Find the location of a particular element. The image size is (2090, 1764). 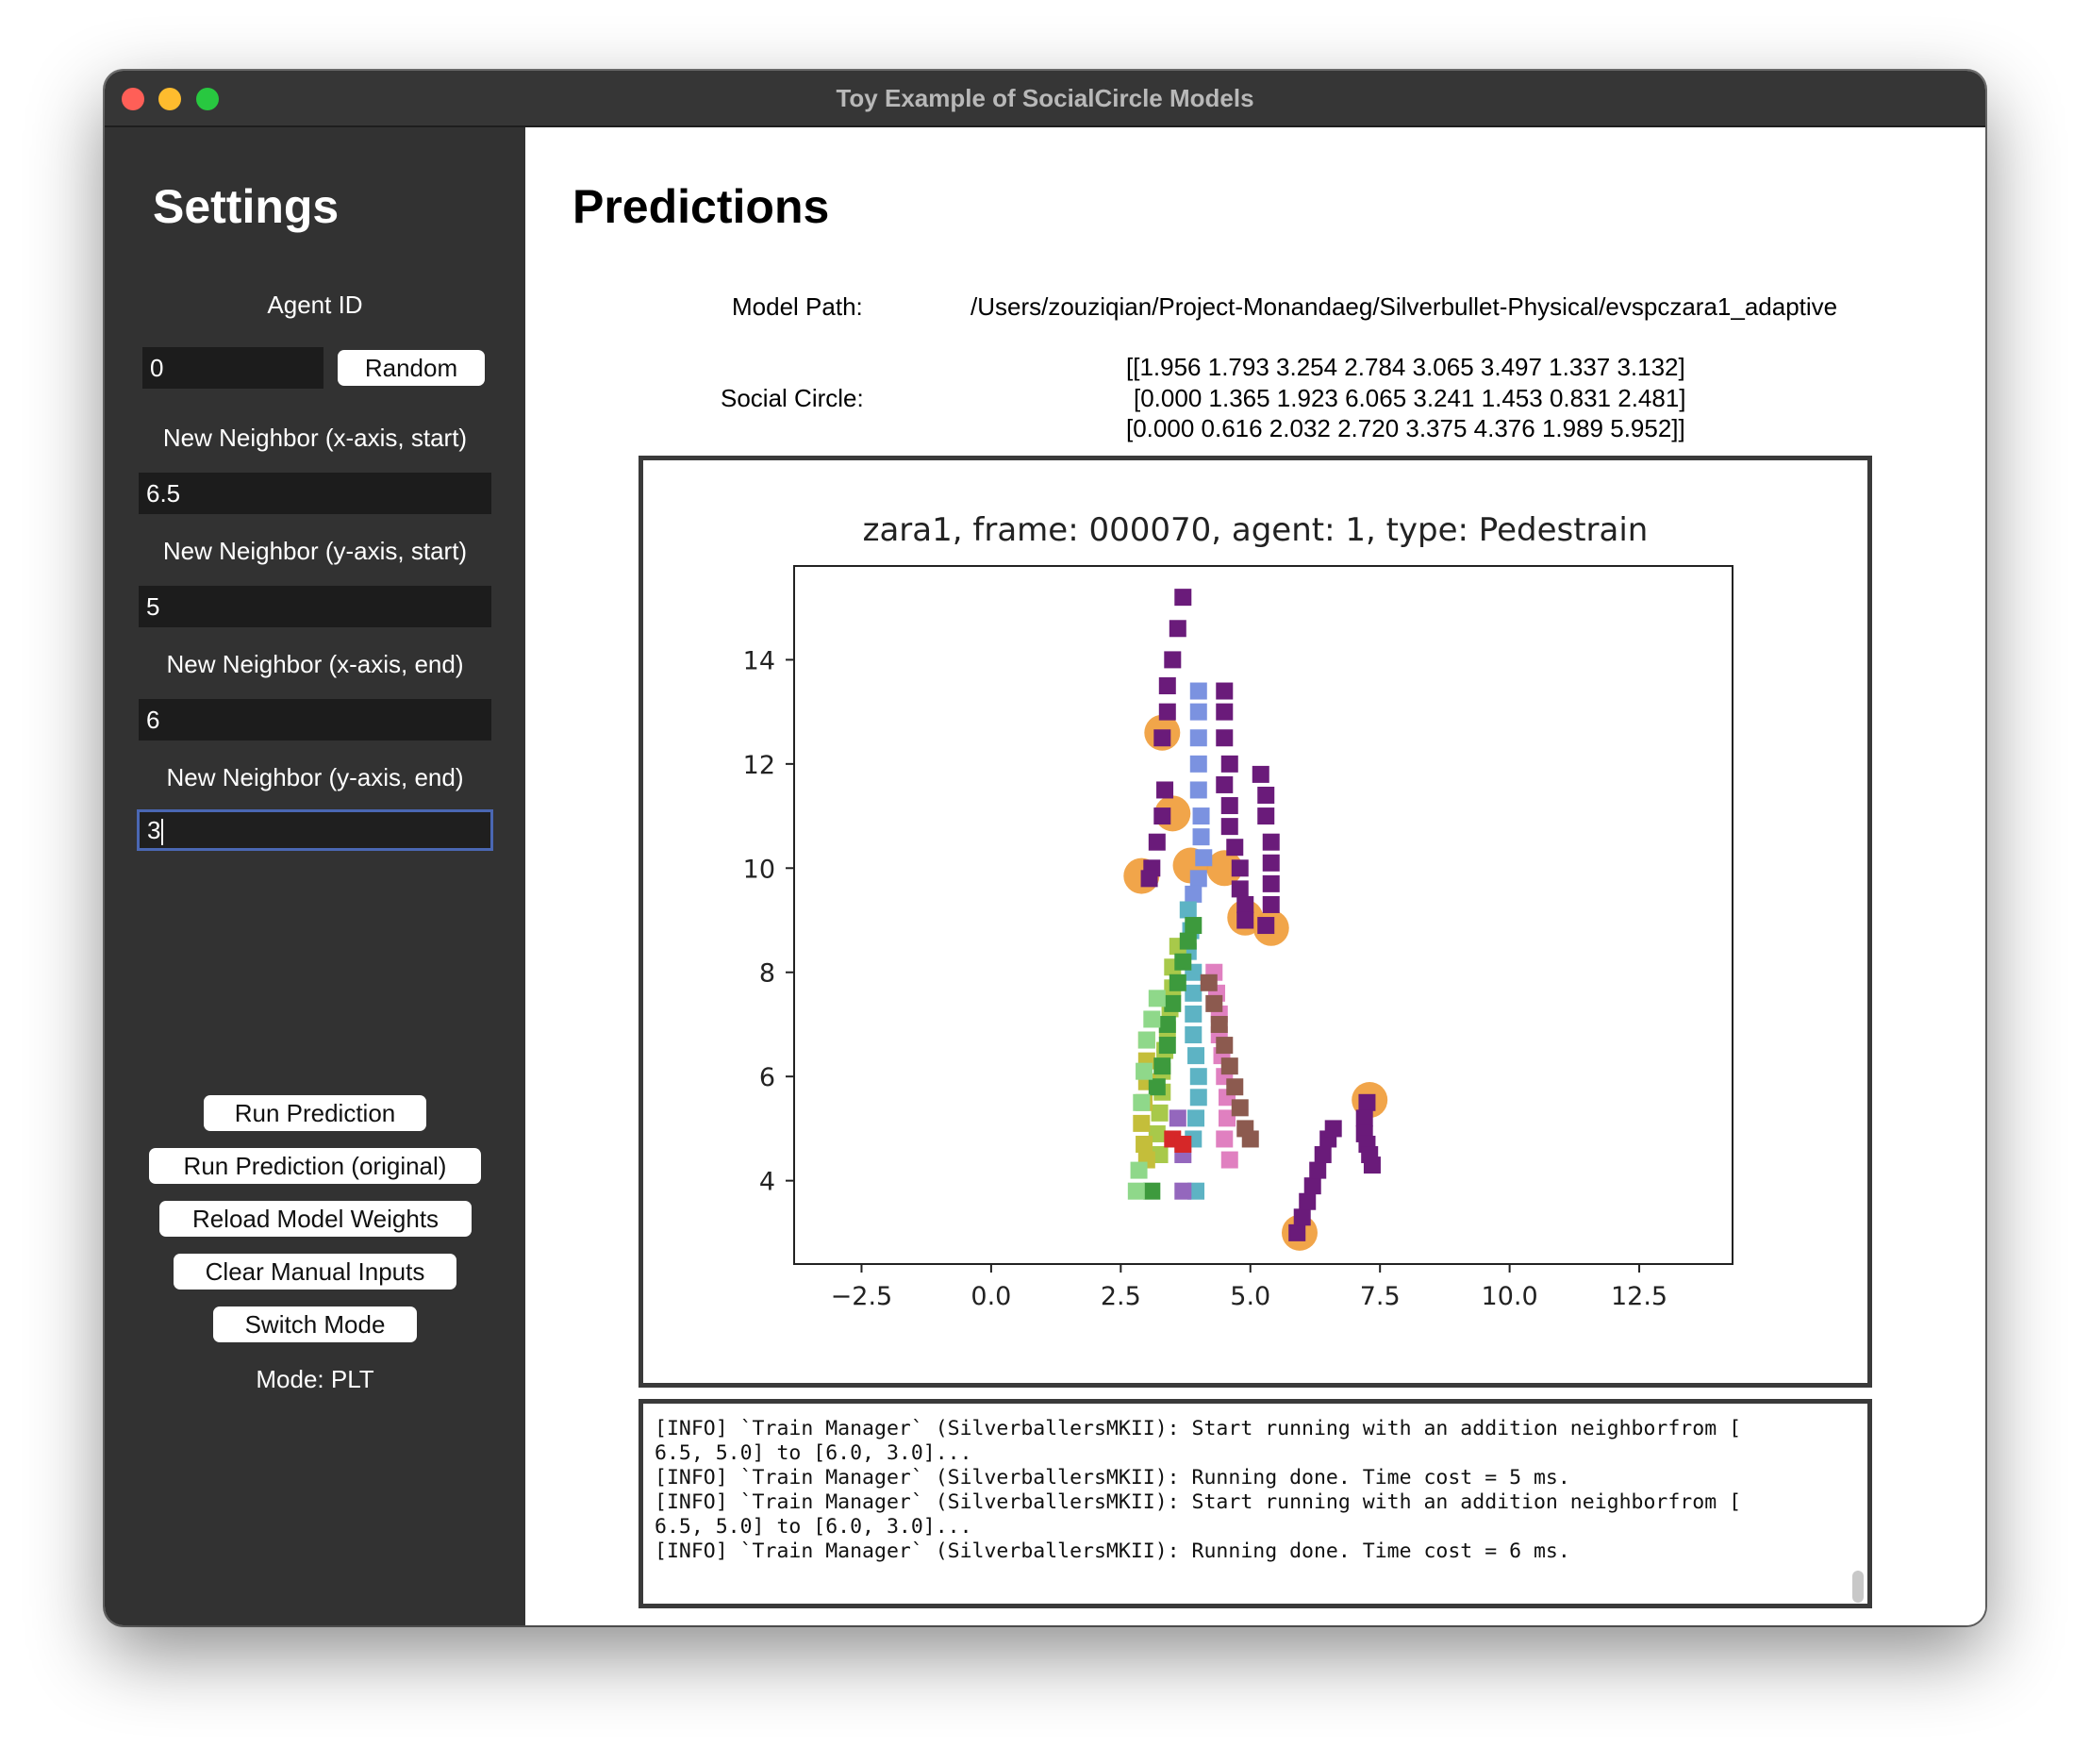

x-tick-label: 5.0 is located at coordinates (1250, 1297).